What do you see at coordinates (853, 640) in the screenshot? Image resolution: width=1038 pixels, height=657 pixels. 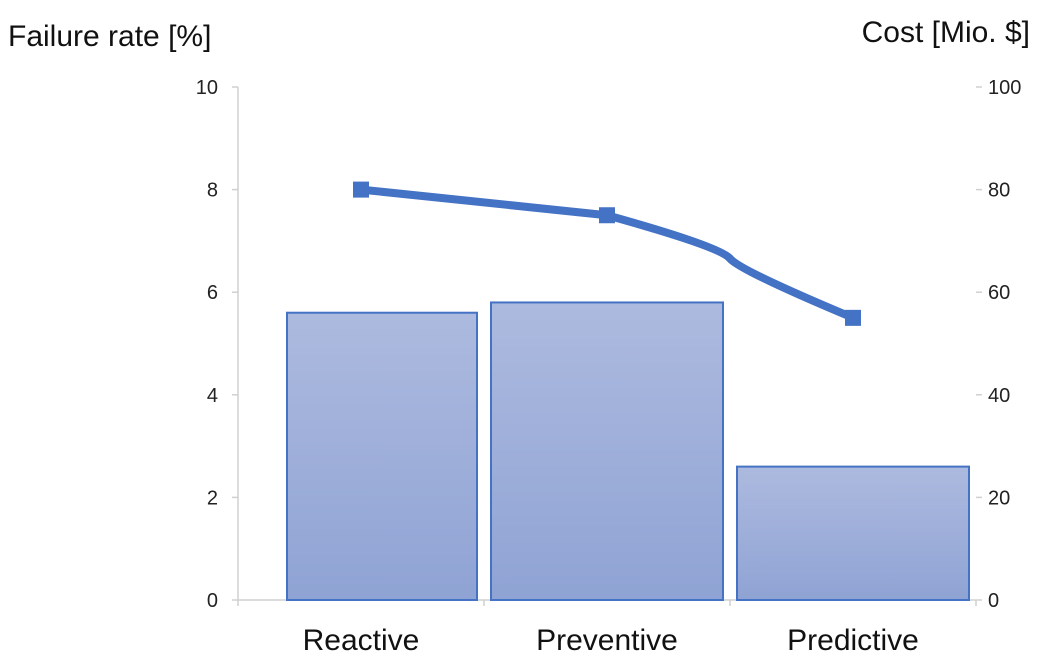 I see `category-label: Predictive` at bounding box center [853, 640].